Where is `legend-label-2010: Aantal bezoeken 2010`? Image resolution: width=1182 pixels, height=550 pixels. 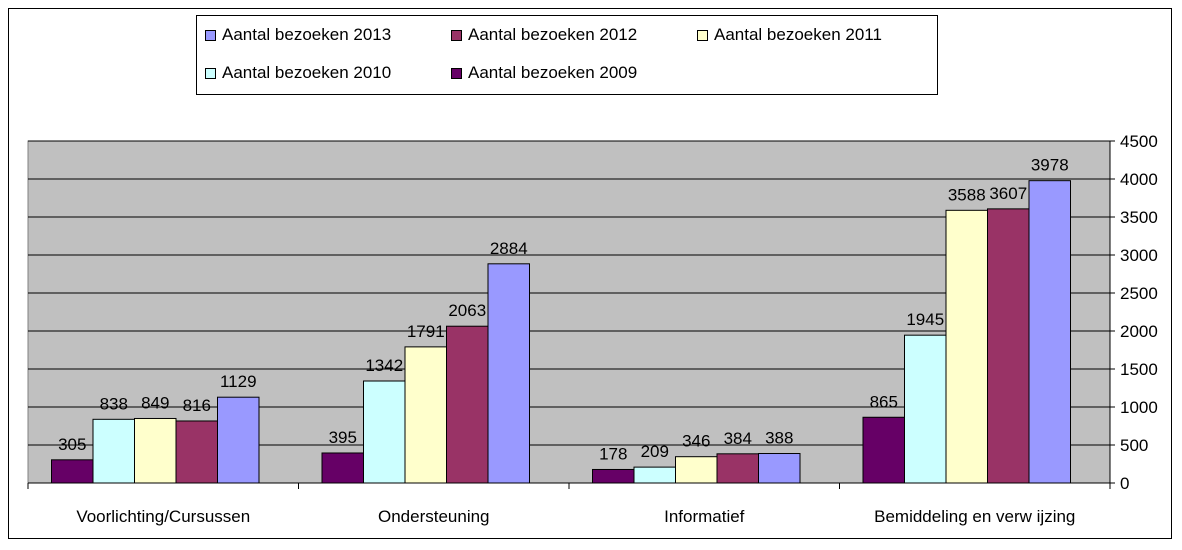 legend-label-2010: Aantal bezoeken 2010 is located at coordinates (307, 72).